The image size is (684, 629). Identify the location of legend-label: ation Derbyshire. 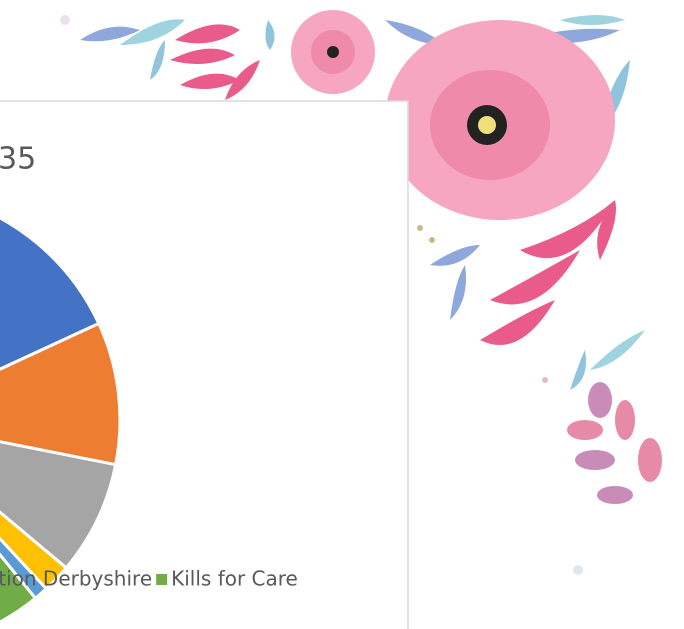
(76, 579).